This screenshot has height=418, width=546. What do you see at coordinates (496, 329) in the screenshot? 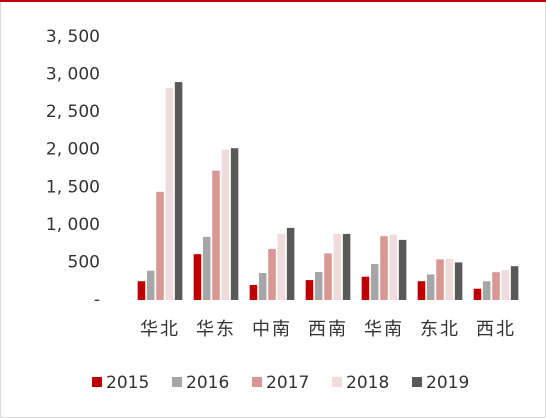
I see `x-tick-label: 西北` at bounding box center [496, 329].